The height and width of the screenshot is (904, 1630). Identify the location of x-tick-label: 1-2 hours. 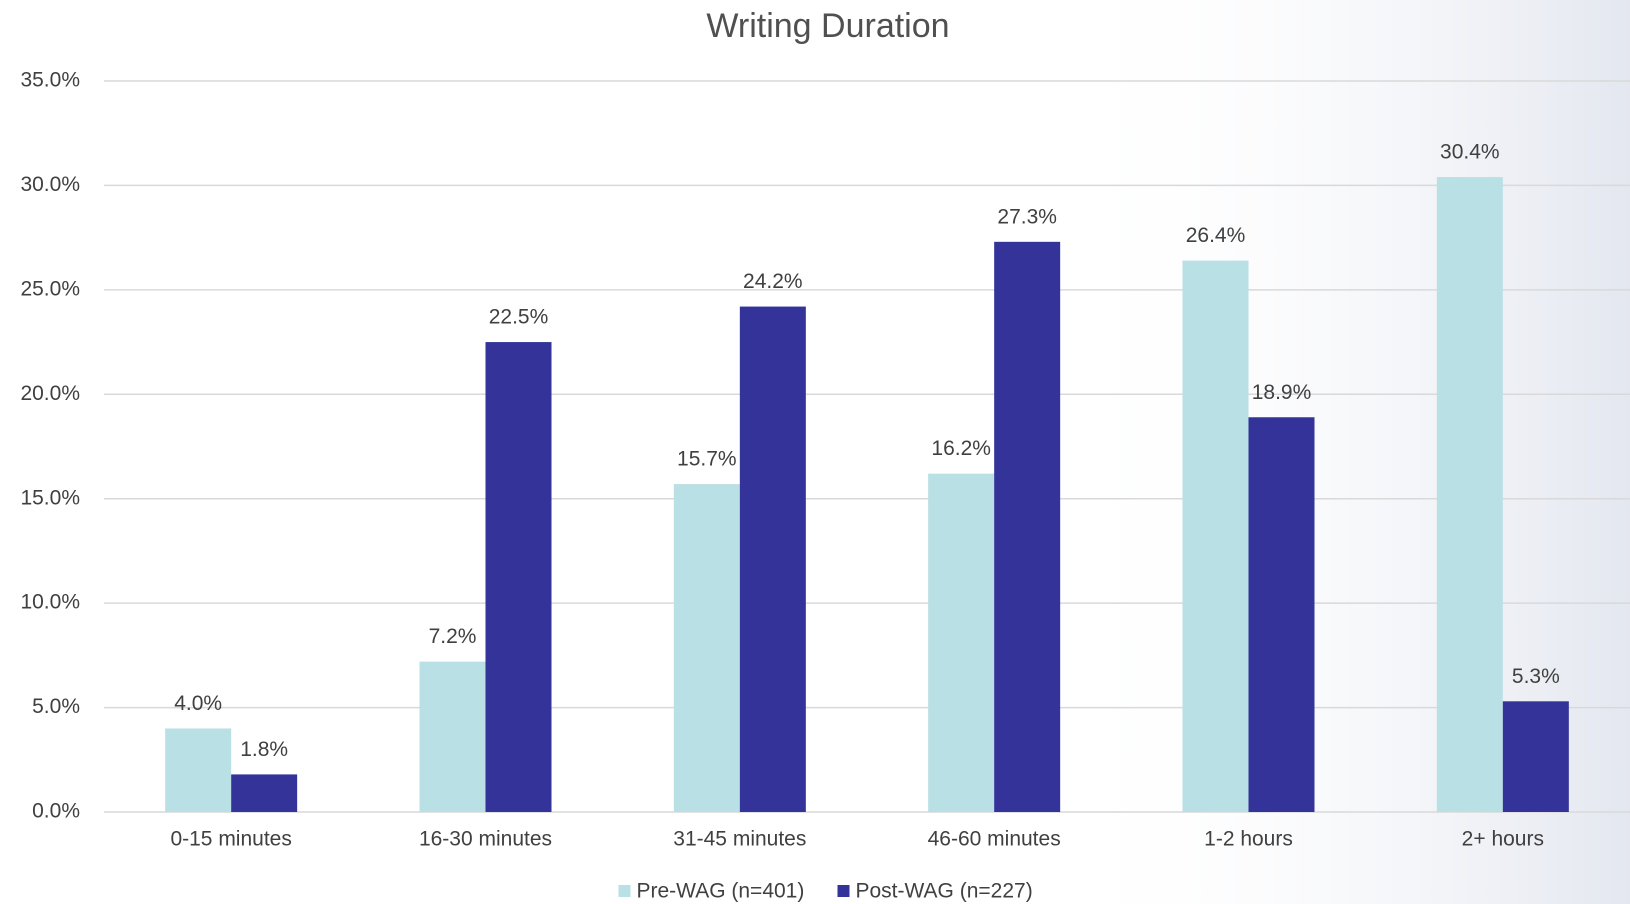
(1248, 839).